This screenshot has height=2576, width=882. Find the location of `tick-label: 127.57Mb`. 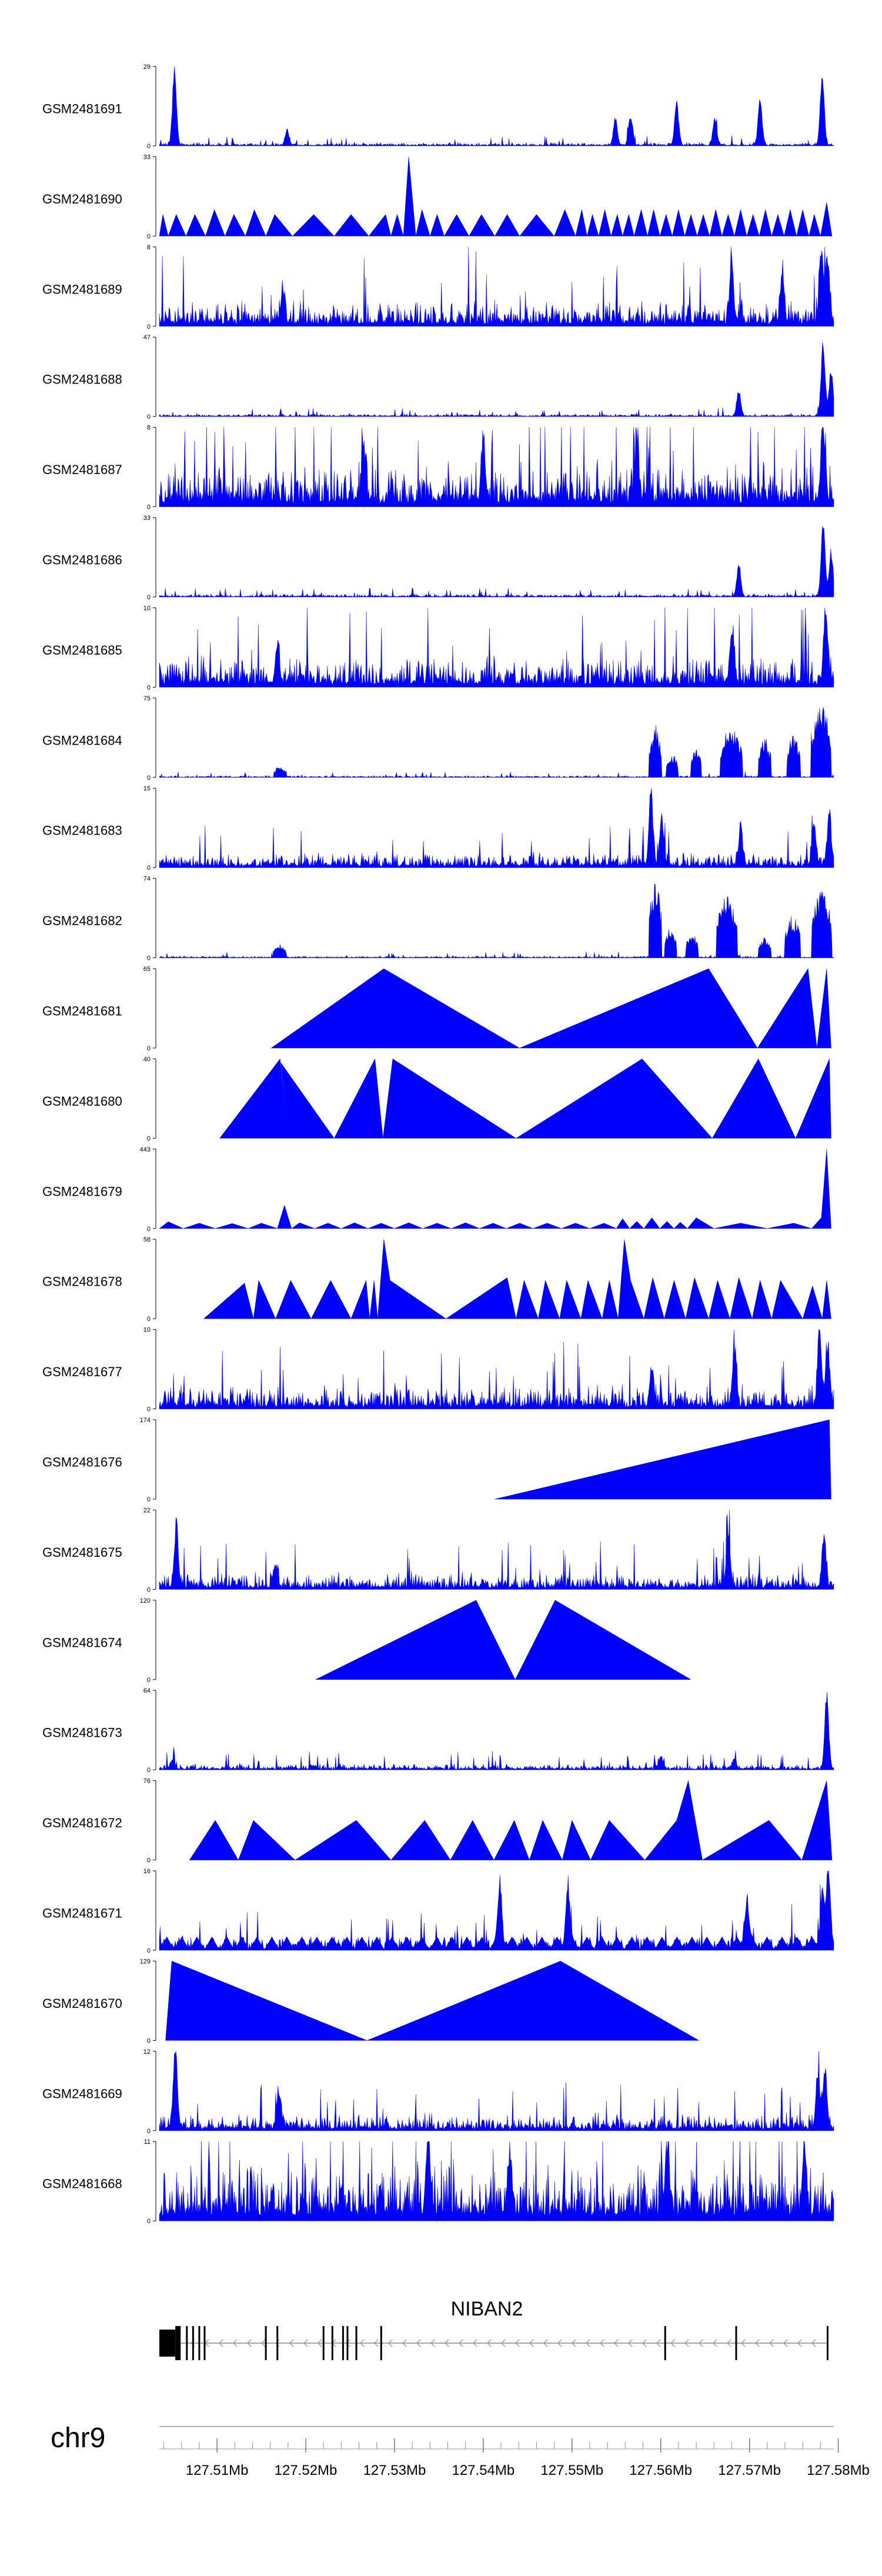

tick-label: 127.57Mb is located at coordinates (749, 2470).